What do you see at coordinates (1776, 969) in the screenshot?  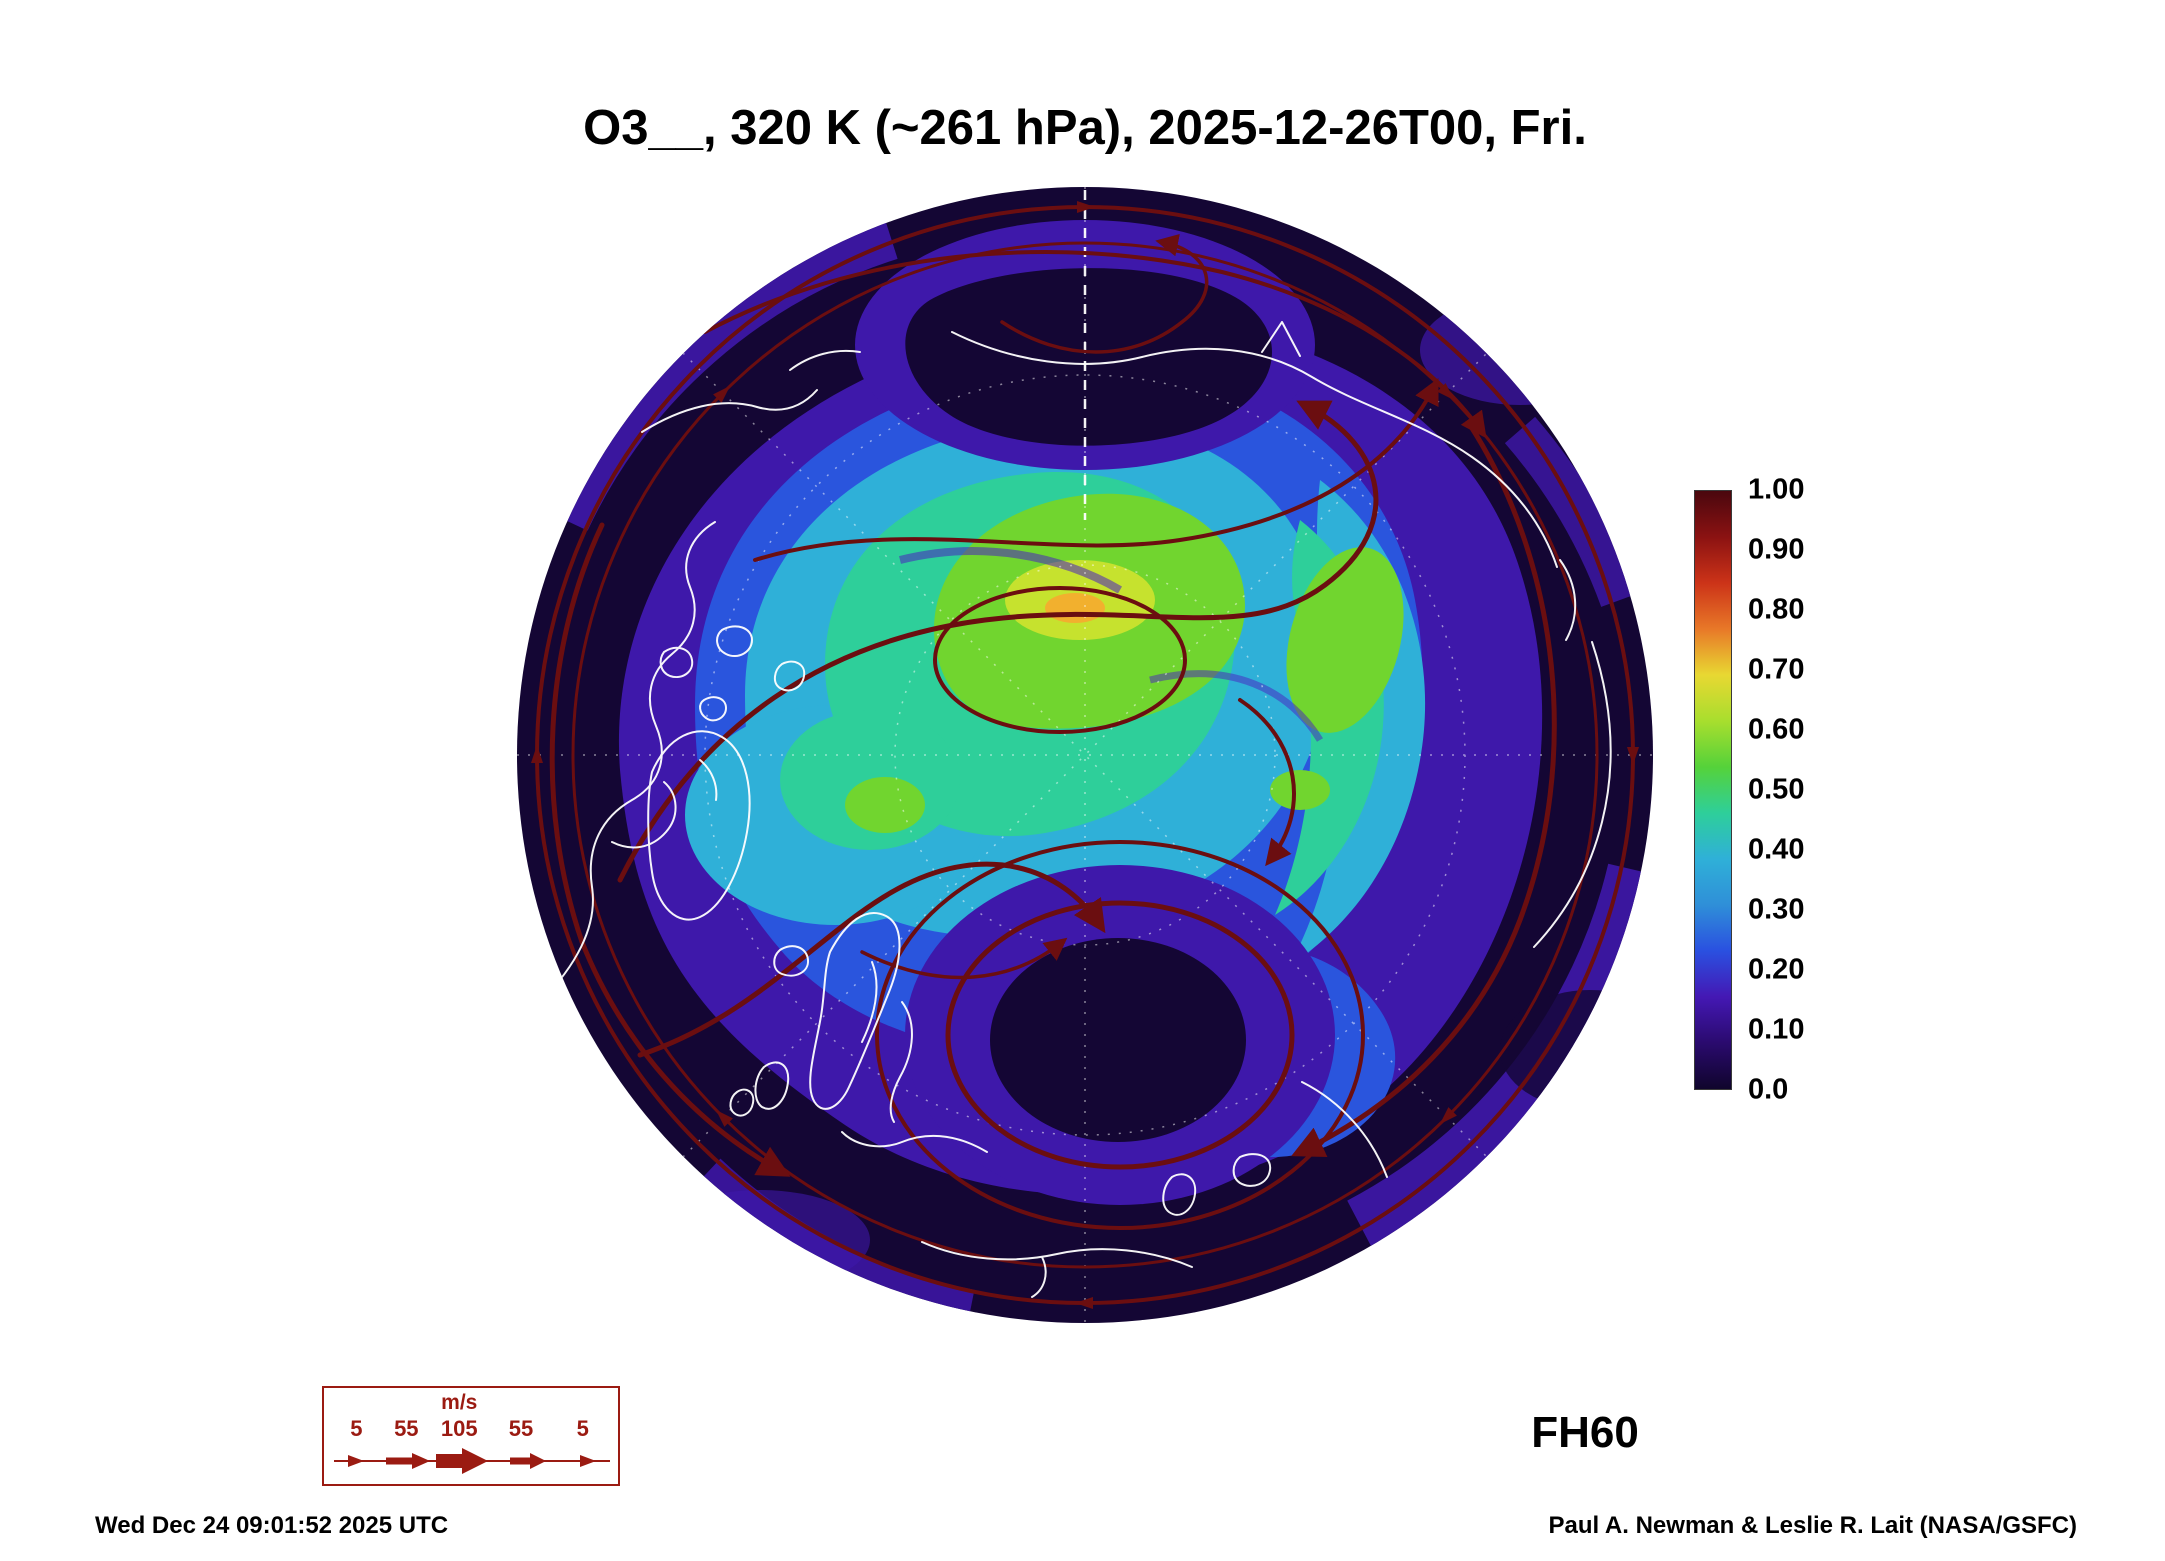 I see `colorbar-tick: 0.20` at bounding box center [1776, 969].